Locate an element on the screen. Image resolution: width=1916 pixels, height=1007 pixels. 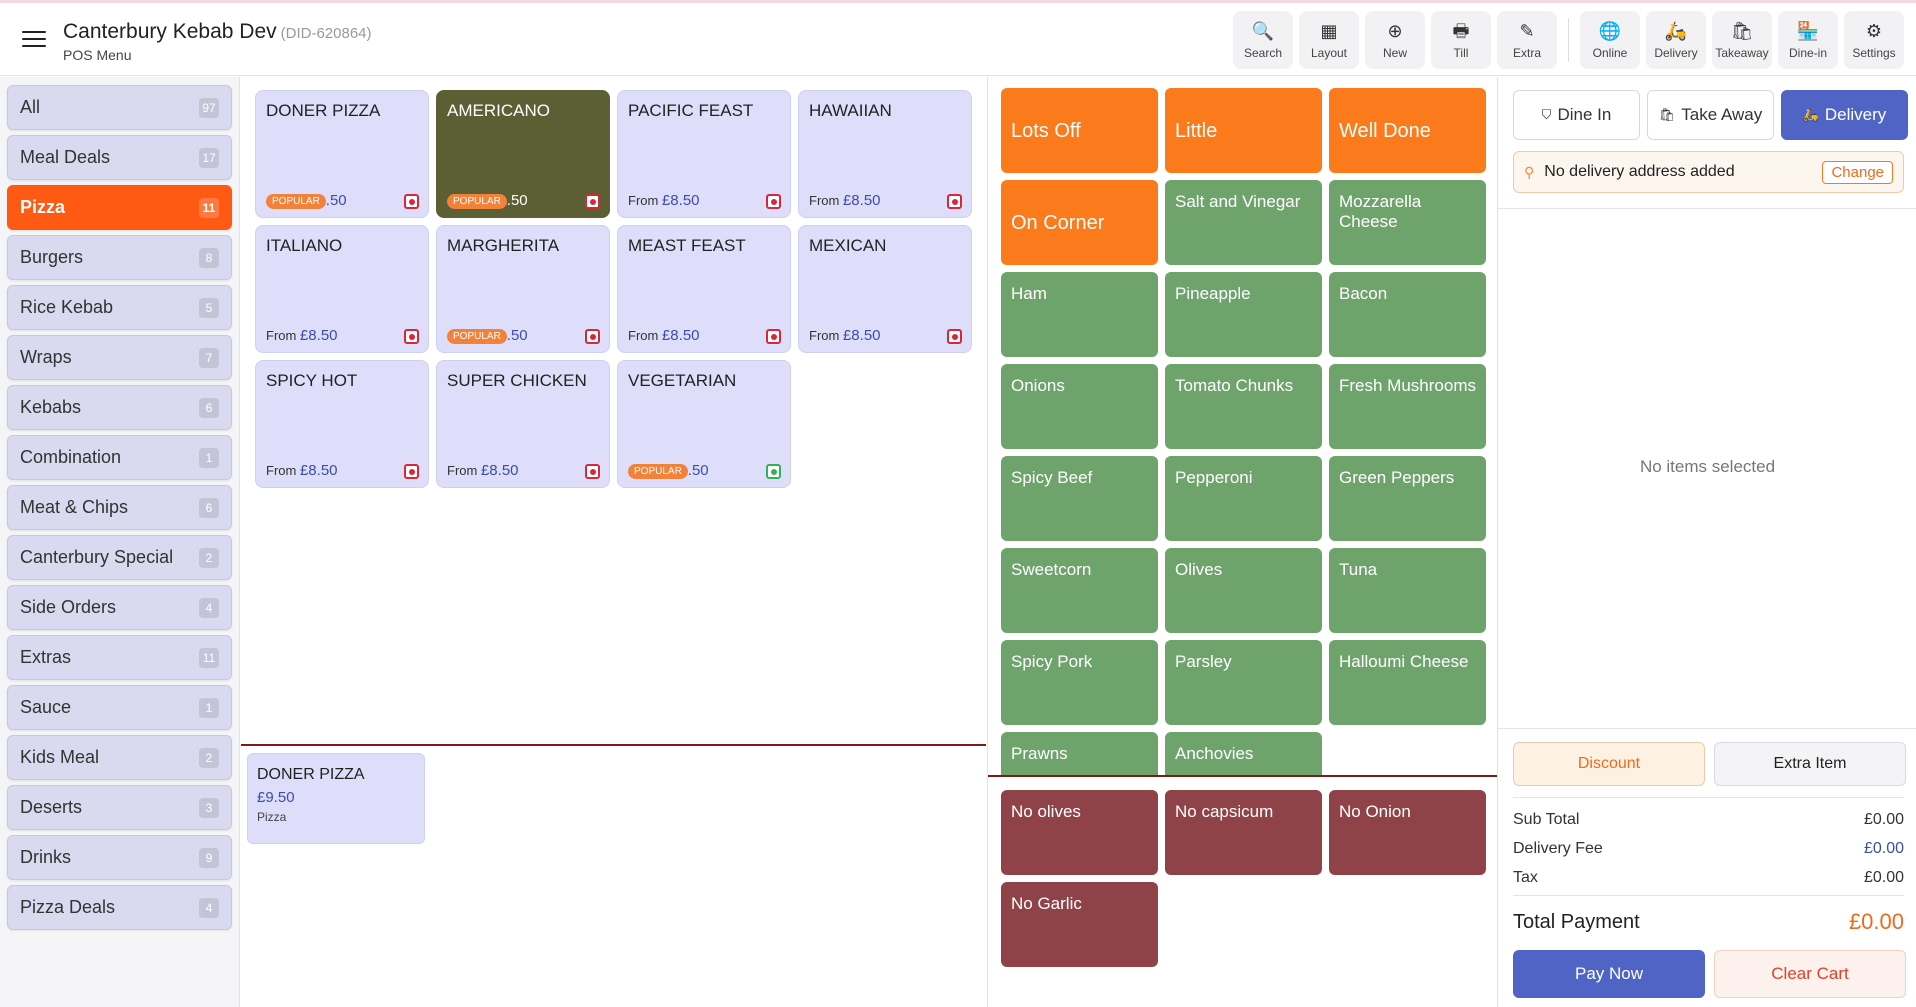
category-kids-meal: Kids Meal 2 is located at coordinates (119, 757).